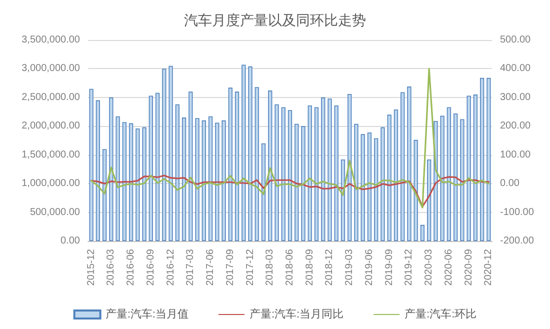  Describe the element at coordinates (409, 267) in the screenshot. I see `x-tick-label: 2019-12` at that location.